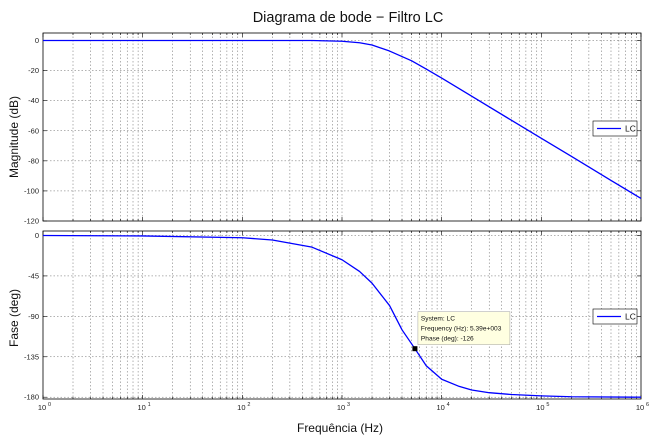 Image resolution: width=655 pixels, height=440 pixels. Describe the element at coordinates (348, 405) in the screenshot. I see `x-tick-exponent: 3` at that location.